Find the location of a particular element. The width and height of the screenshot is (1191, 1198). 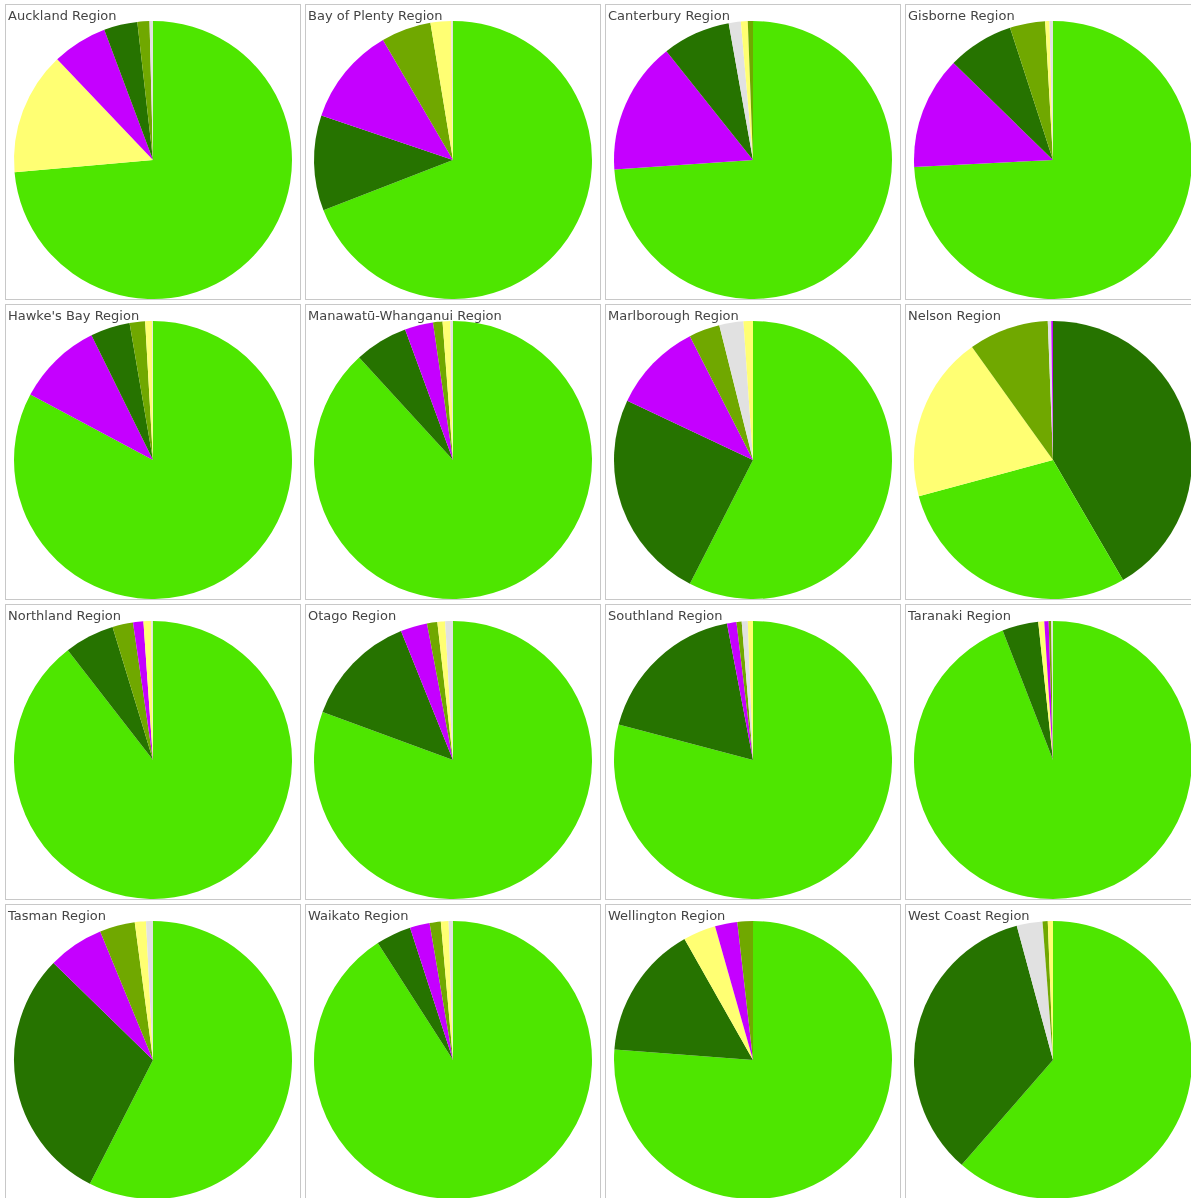

chart-title: Canterbury Region is located at coordinates (669, 15).